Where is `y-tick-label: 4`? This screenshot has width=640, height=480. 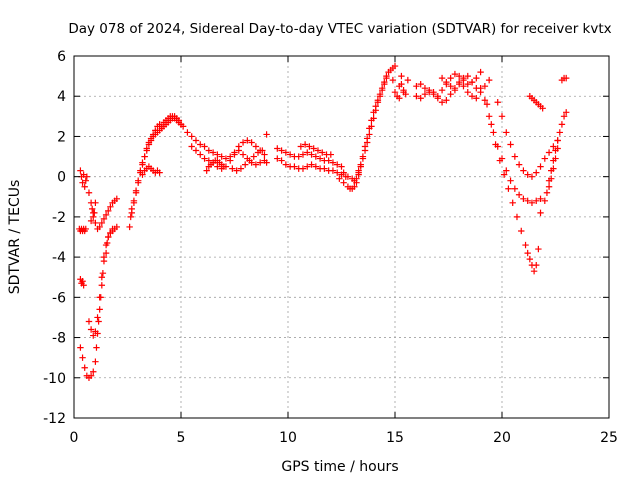
y-tick-label: 4 is located at coordinates (61, 97).